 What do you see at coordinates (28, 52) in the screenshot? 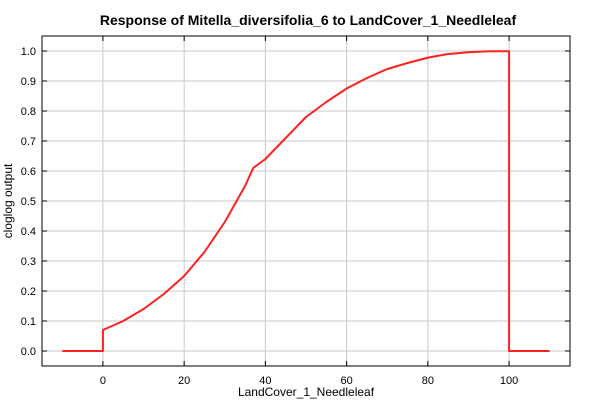
I see `y-tick-label: 1.0` at bounding box center [28, 52].